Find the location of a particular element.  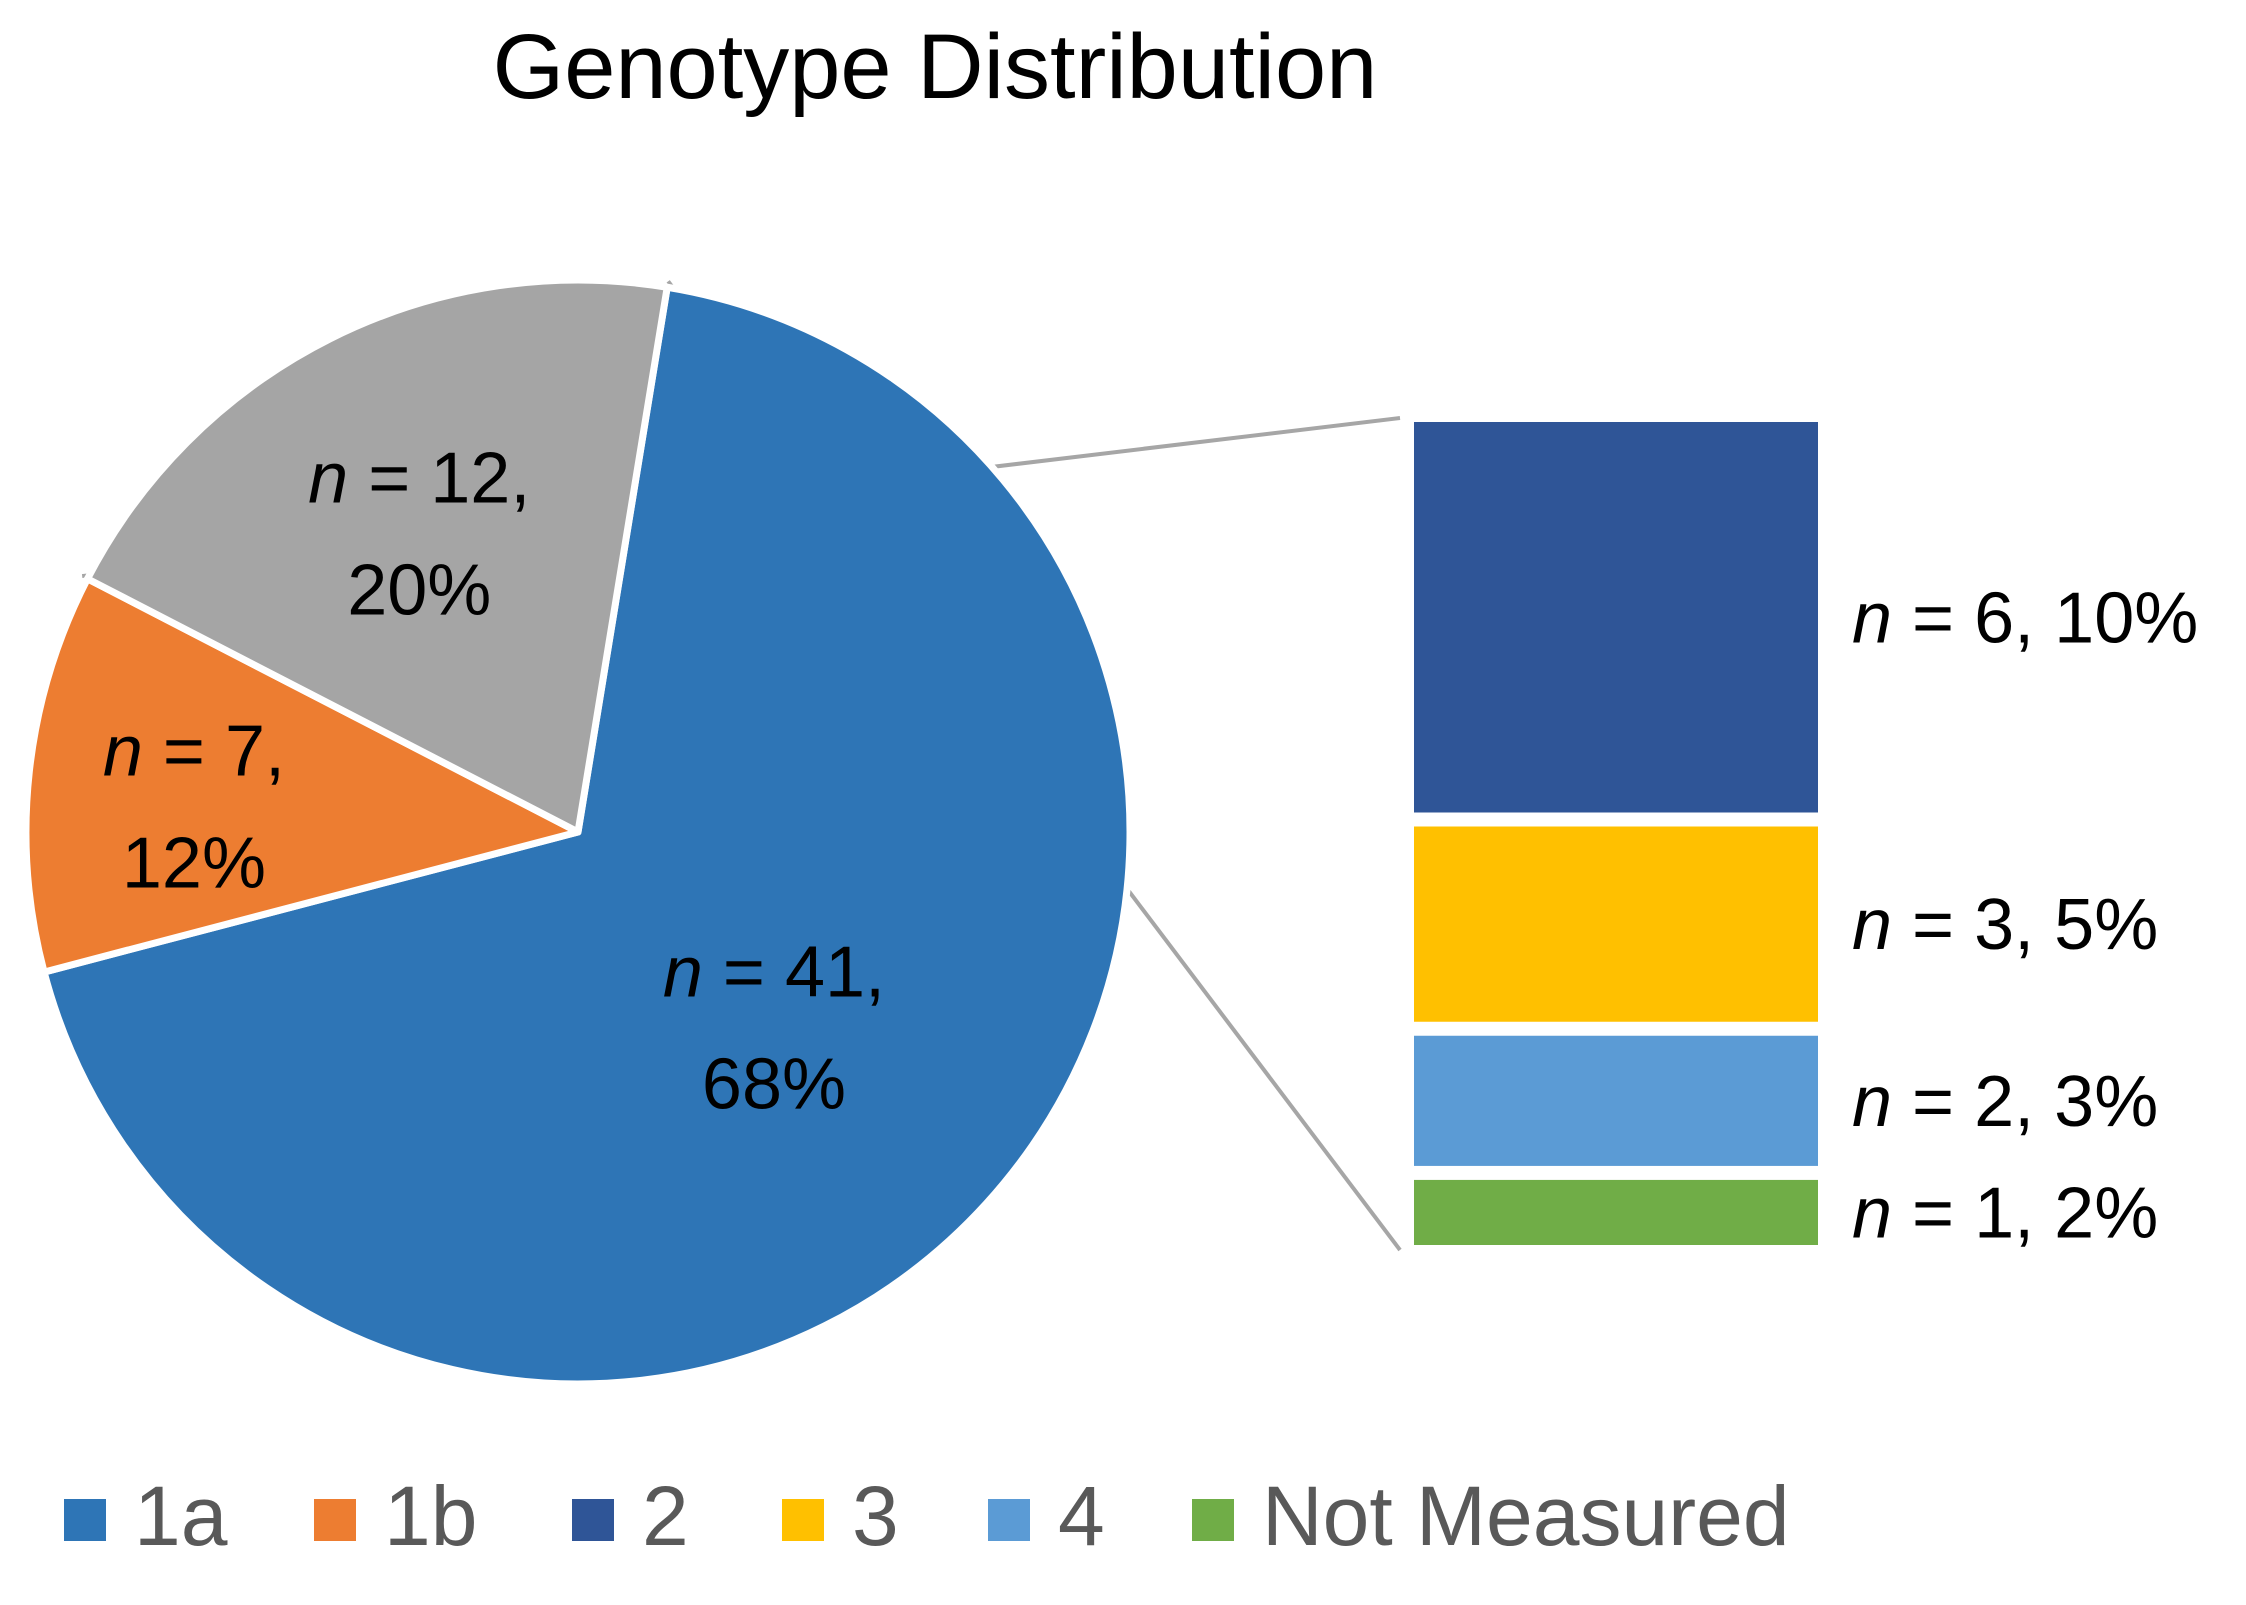

legend-swatch-1a is located at coordinates (85, 1520).